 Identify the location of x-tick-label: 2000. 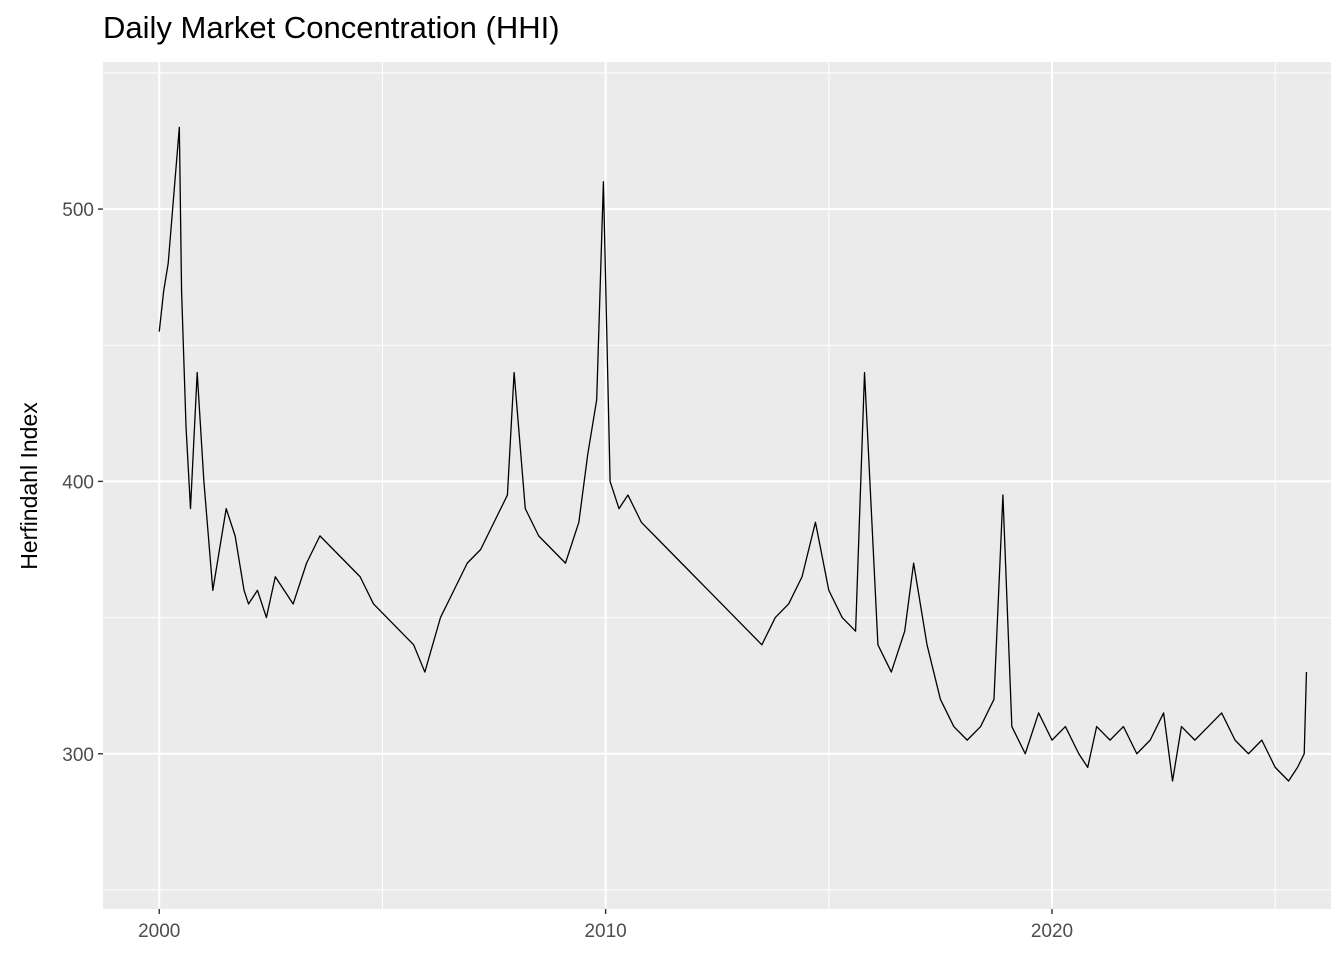
(159, 931).